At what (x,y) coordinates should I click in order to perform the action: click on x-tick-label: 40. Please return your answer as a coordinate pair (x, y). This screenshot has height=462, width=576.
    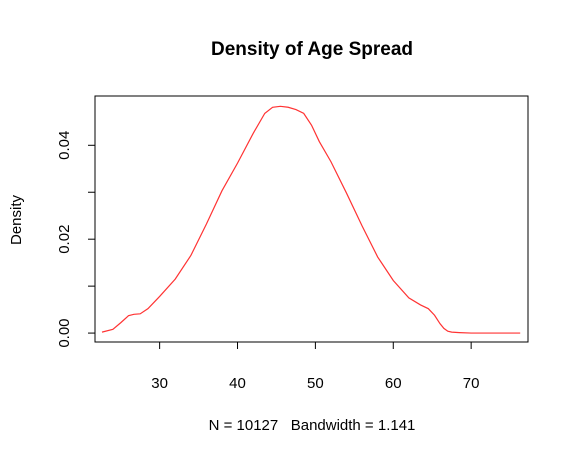
    Looking at the image, I should click on (237, 383).